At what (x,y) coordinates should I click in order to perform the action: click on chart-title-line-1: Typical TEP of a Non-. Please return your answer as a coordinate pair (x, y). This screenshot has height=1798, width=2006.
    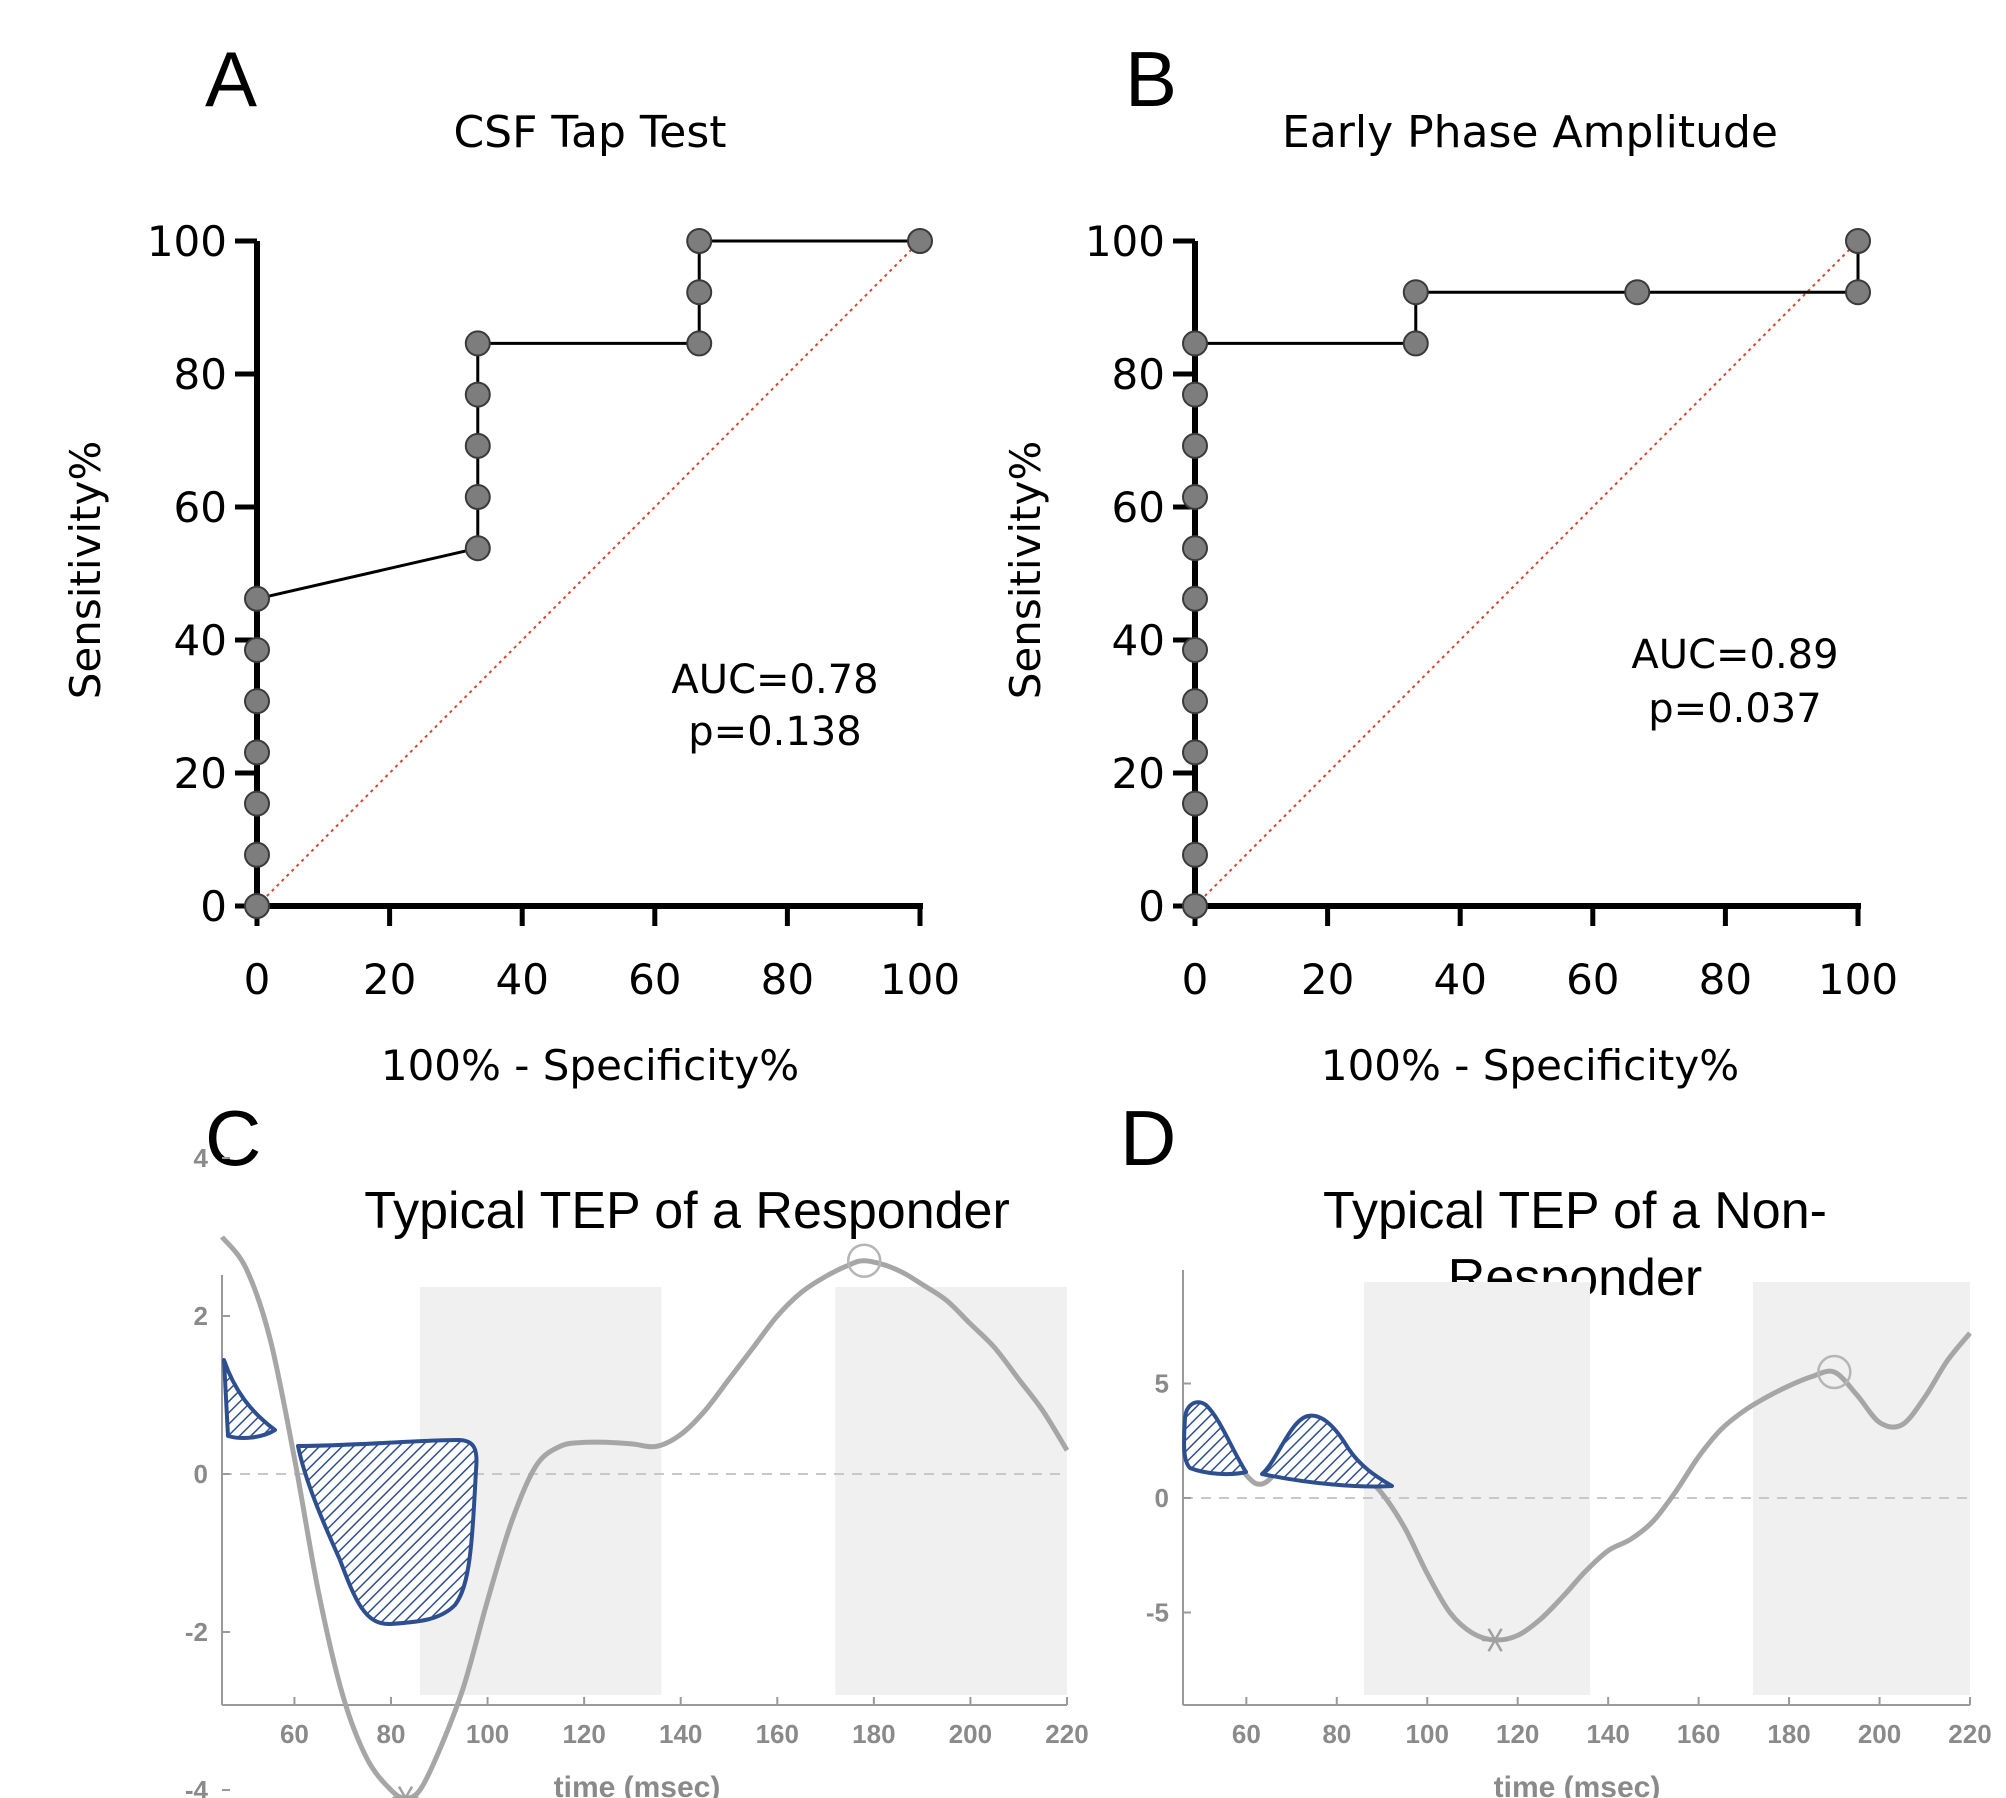
    Looking at the image, I should click on (1575, 1211).